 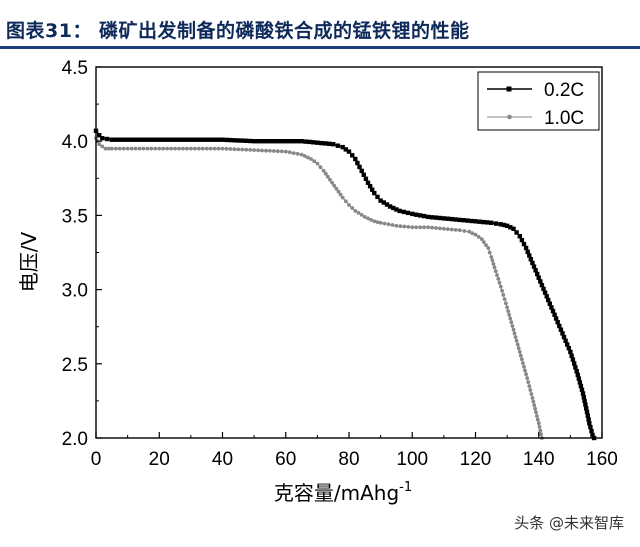 What do you see at coordinates (285, 459) in the screenshot?
I see `x-tick-label: 60` at bounding box center [285, 459].